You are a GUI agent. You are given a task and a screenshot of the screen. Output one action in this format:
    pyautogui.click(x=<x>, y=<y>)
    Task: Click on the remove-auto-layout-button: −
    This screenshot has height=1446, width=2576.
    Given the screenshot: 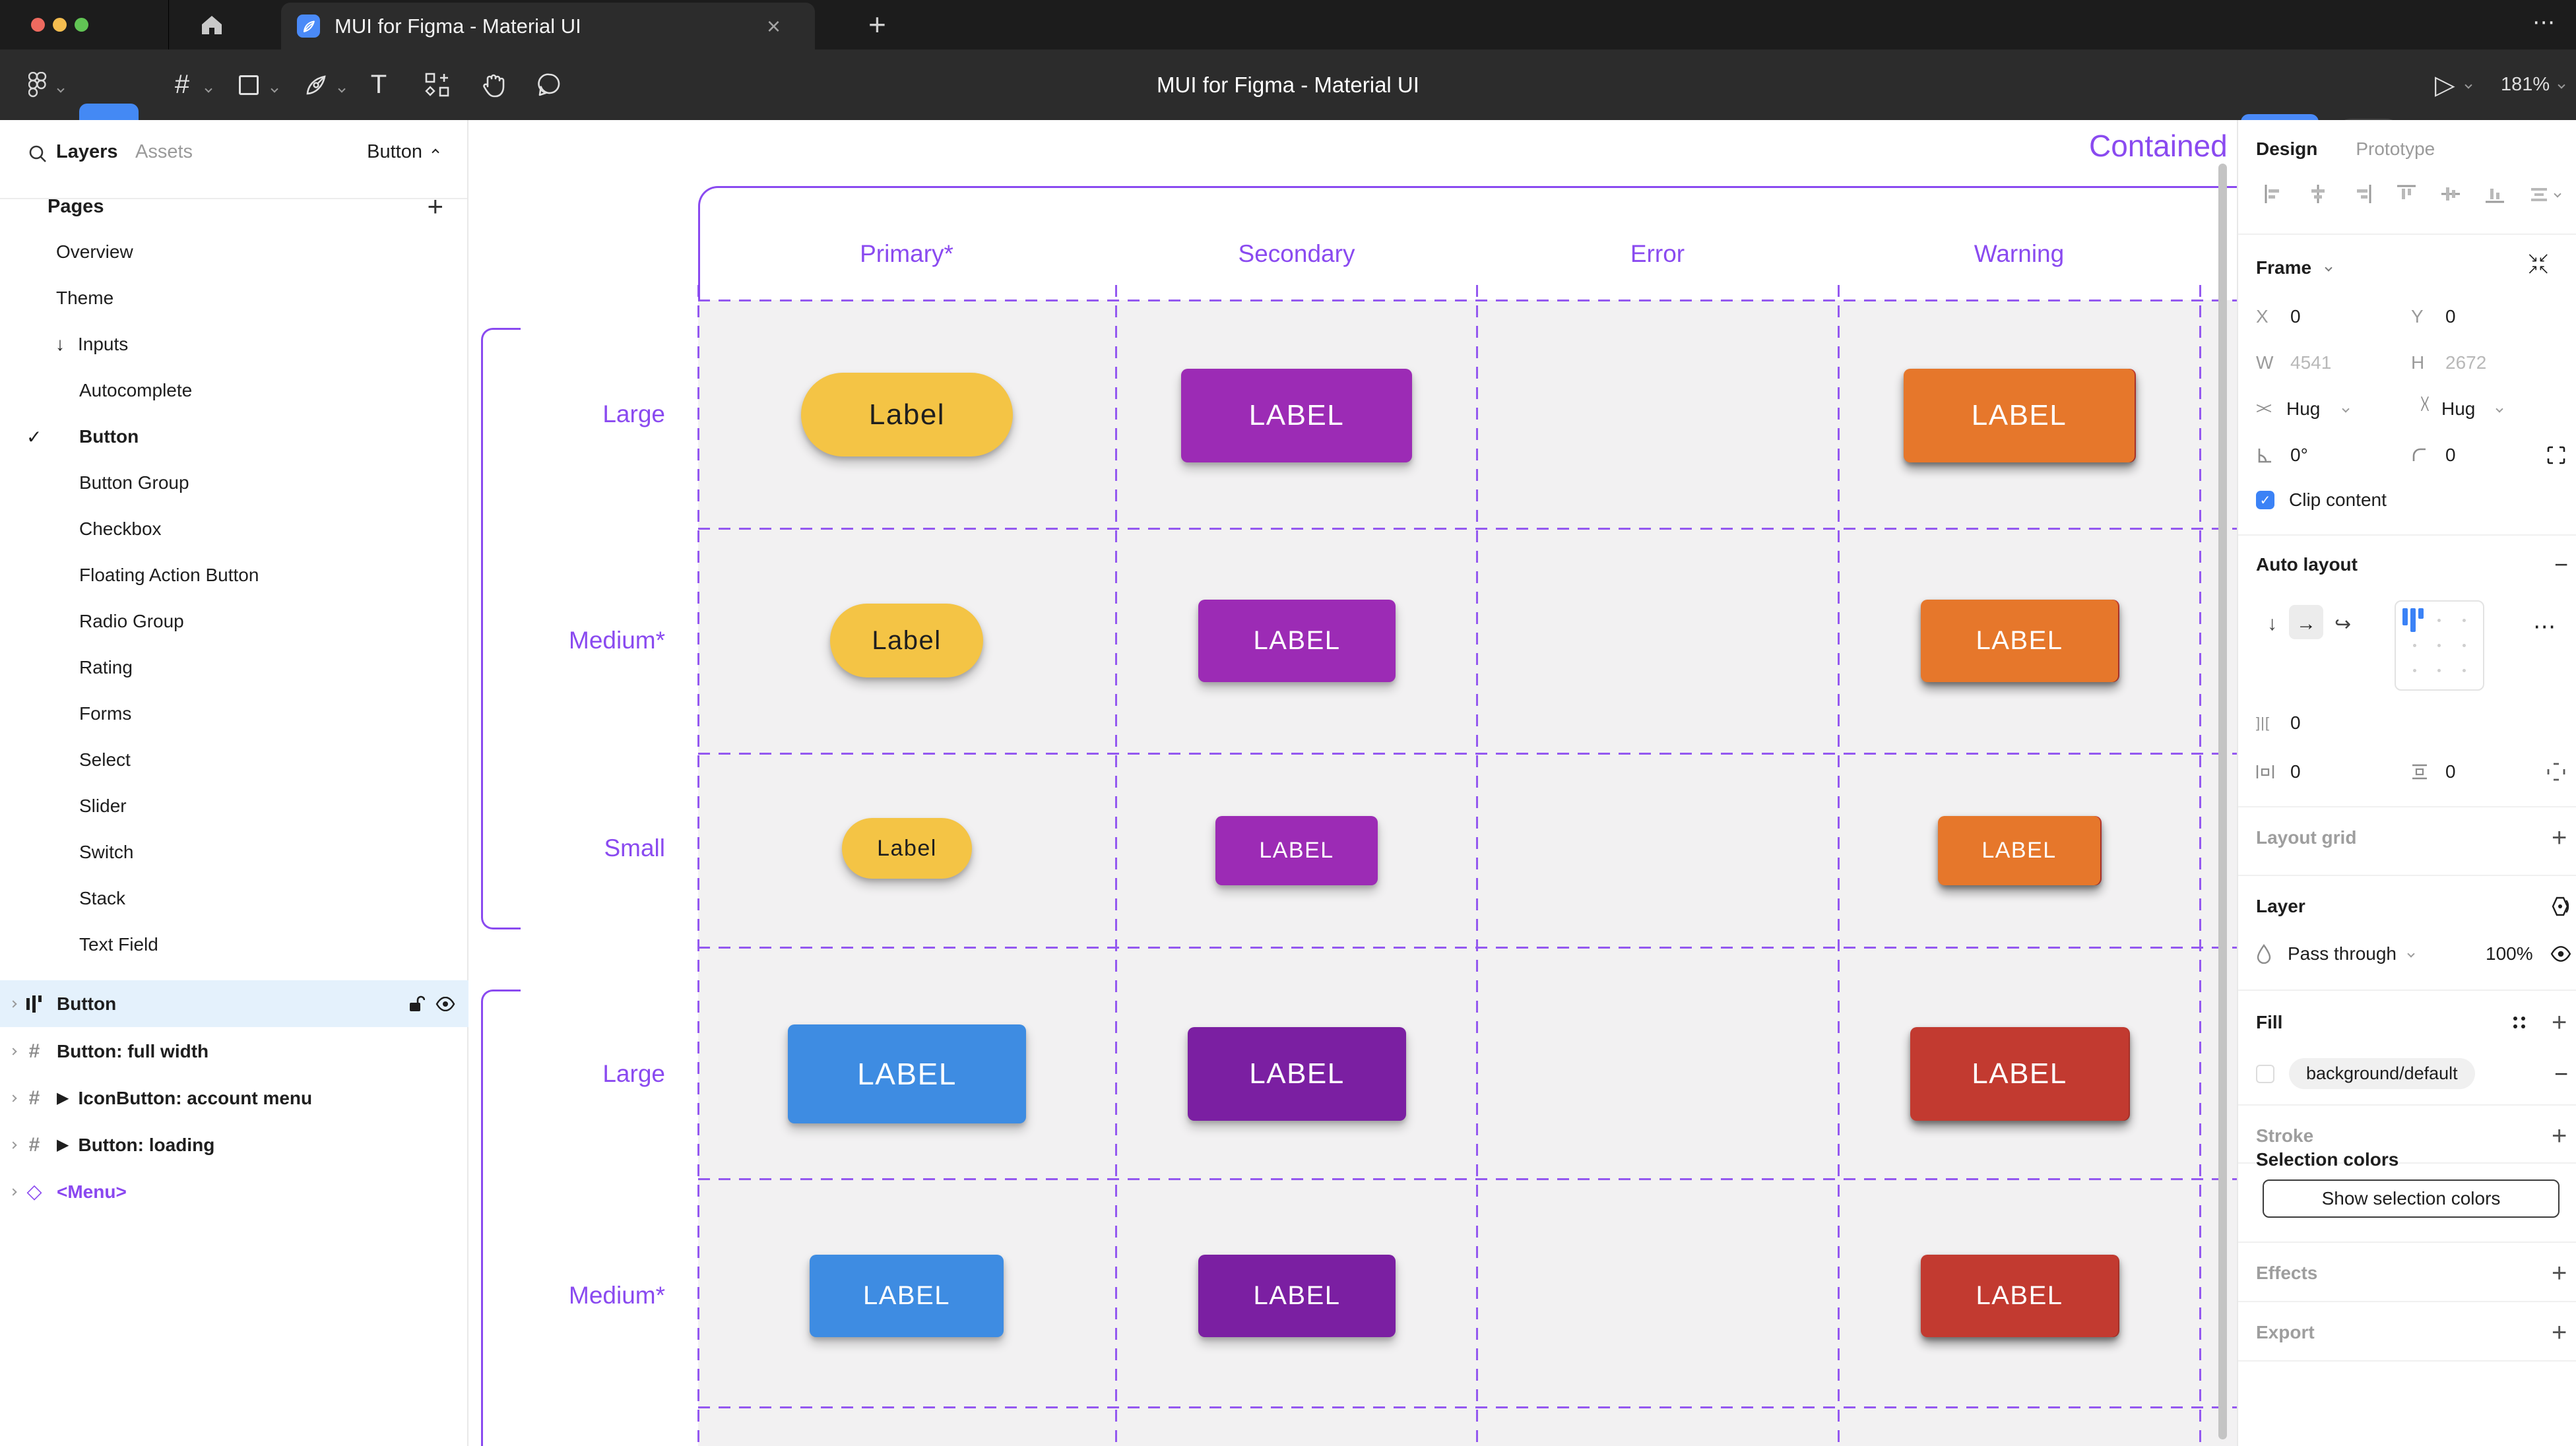 What is the action you would take?
    pyautogui.click(x=2561, y=564)
    